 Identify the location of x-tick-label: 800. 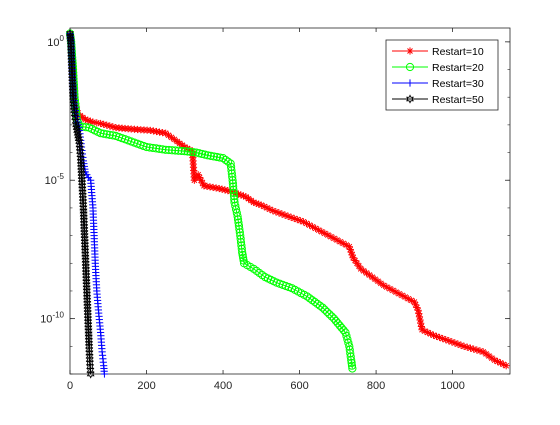
(376, 386).